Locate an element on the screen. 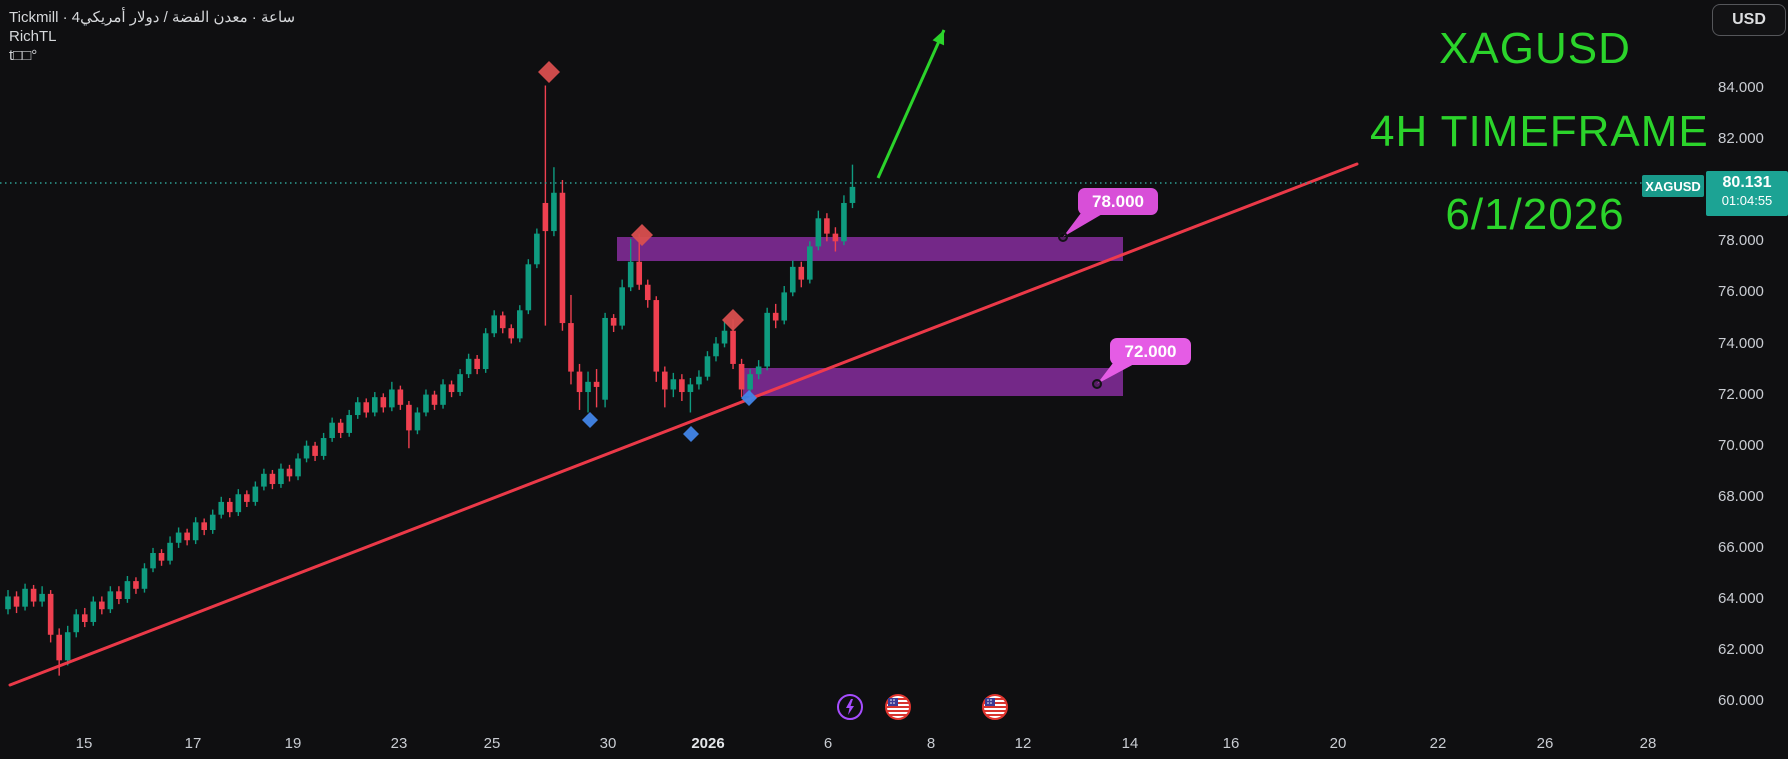 This screenshot has width=1788, height=759. annotation-symbol: XAGUSD is located at coordinates (1535, 48).